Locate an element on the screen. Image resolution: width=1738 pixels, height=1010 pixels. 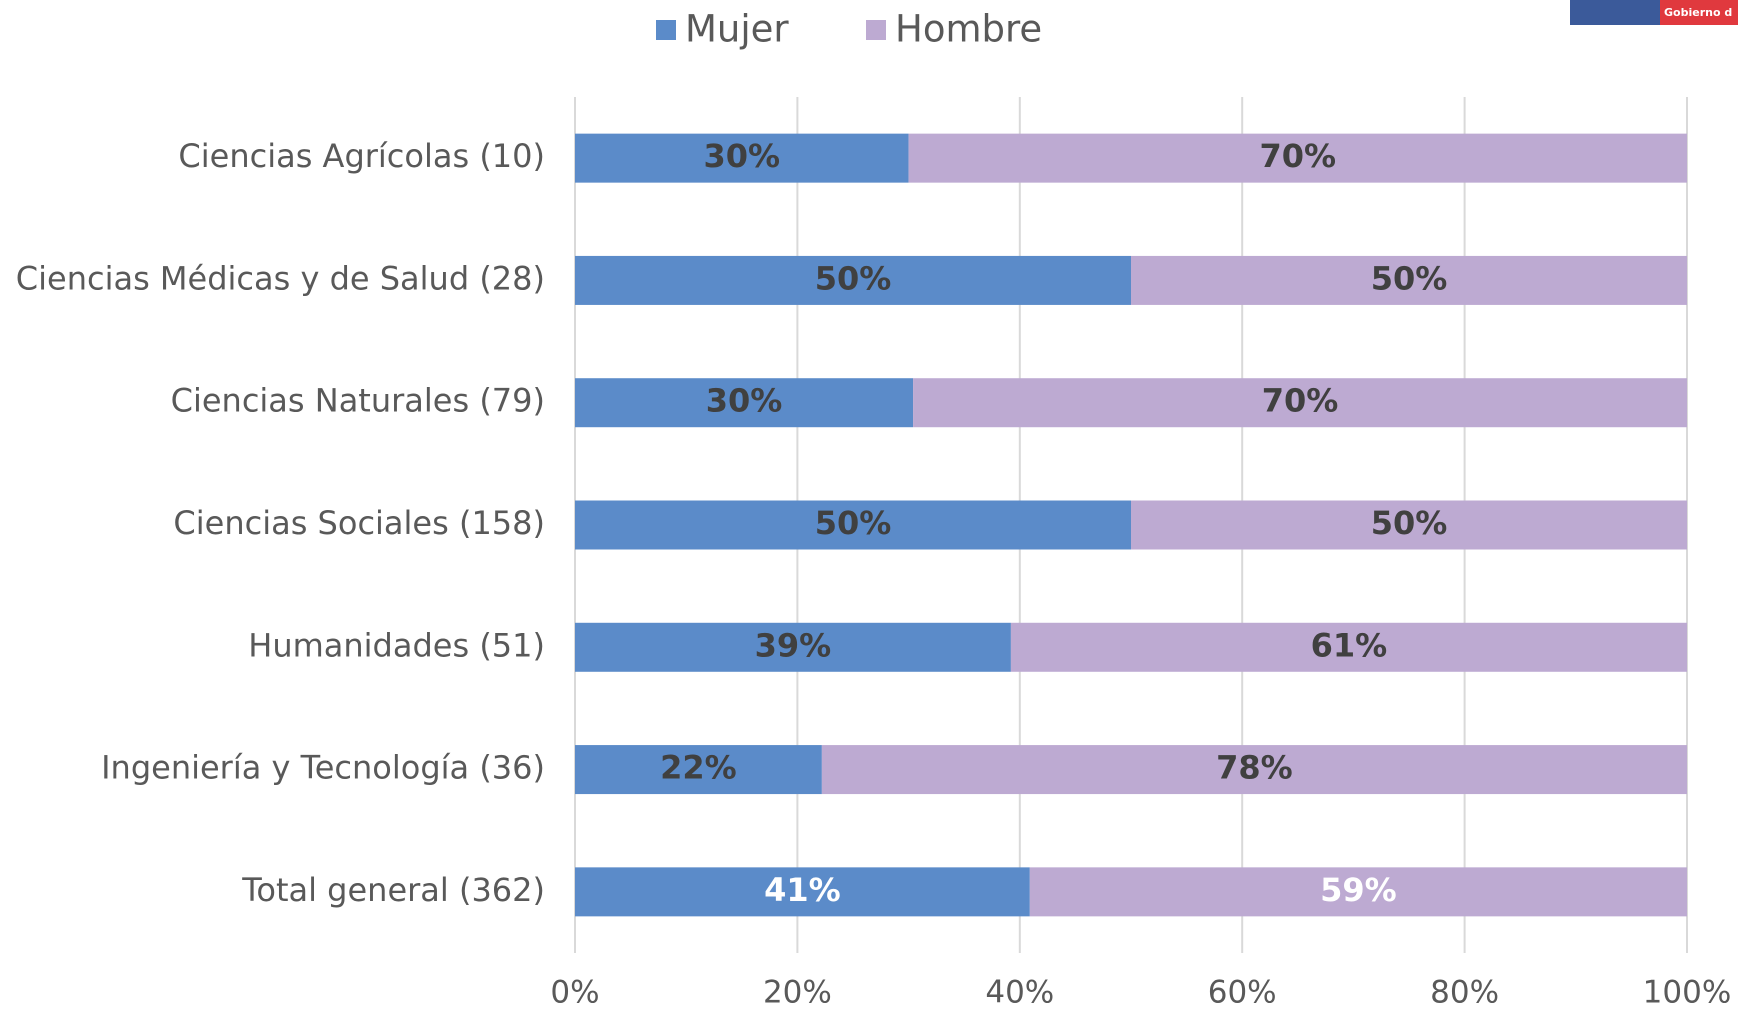
y-tick-label: Ciencias Agrícolas (10) is located at coordinates (361, 156).